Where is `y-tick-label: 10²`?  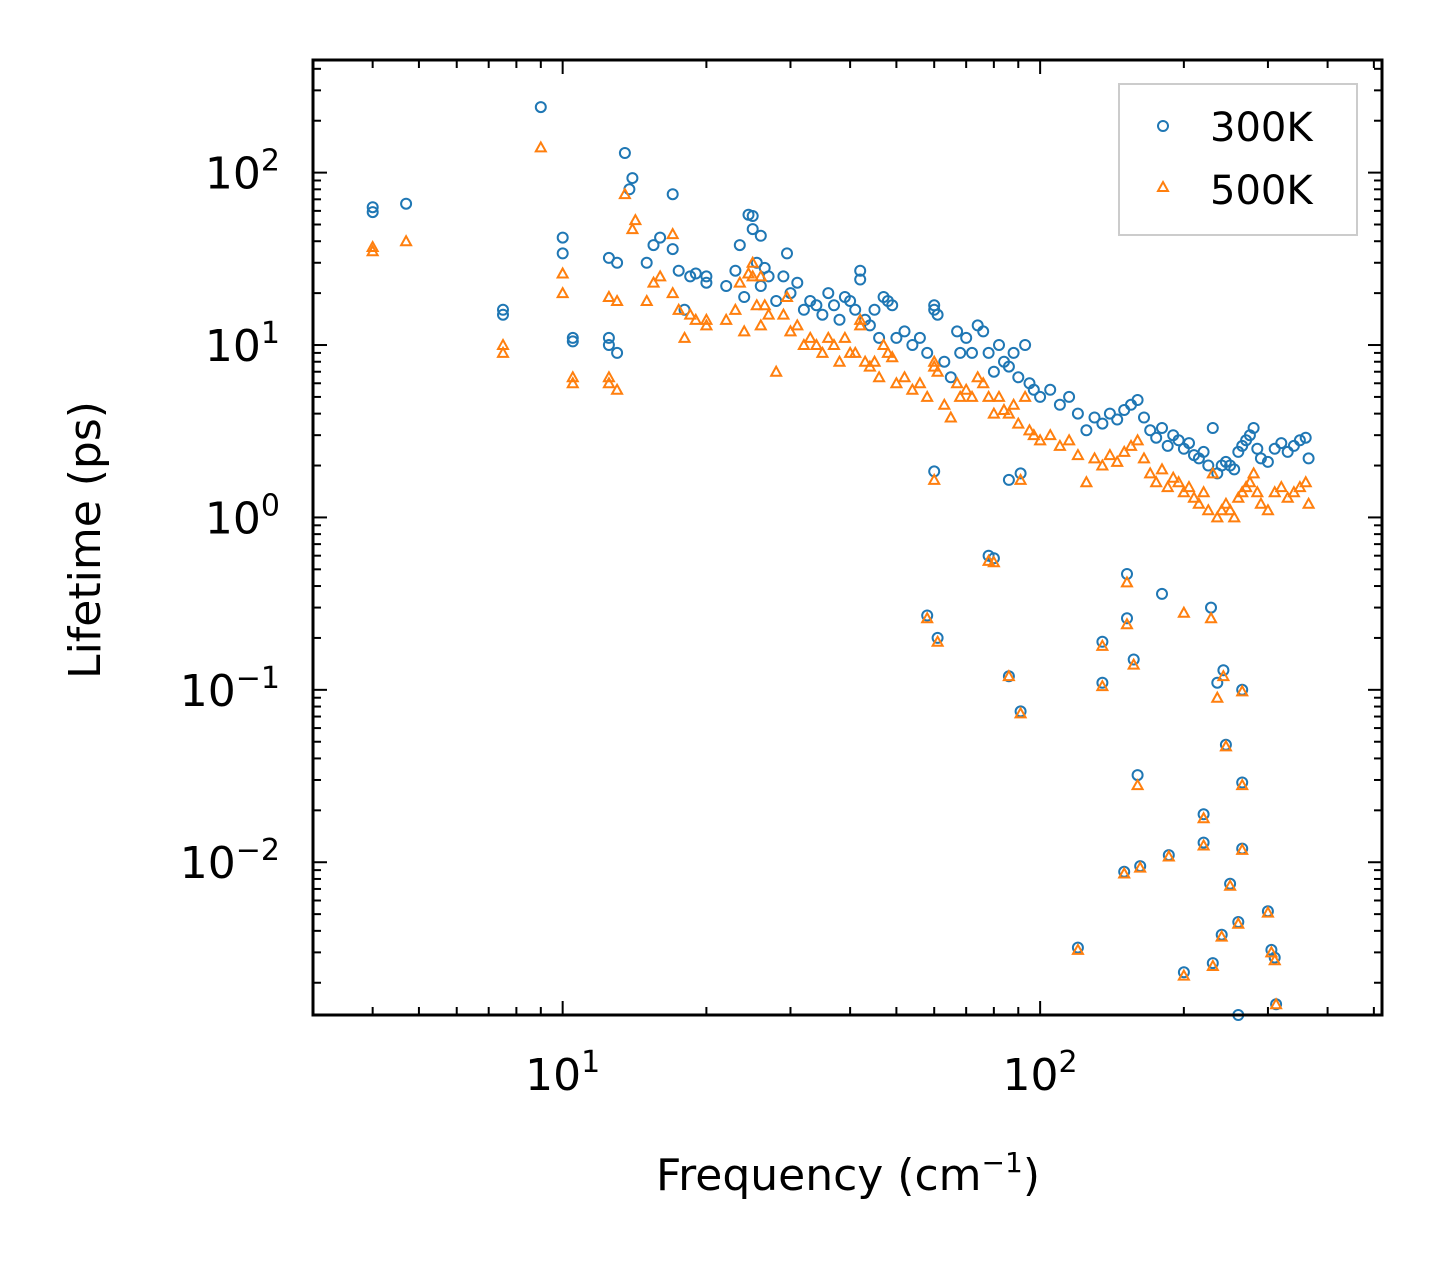 y-tick-label: 10² is located at coordinates (242, 172).